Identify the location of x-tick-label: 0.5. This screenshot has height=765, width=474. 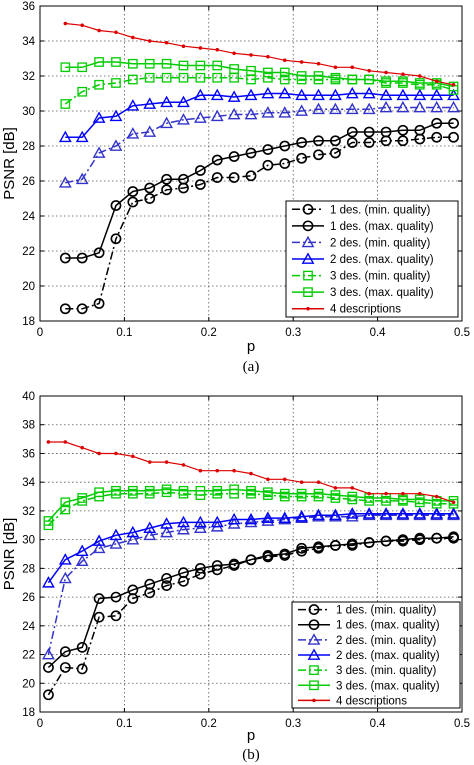
(462, 333).